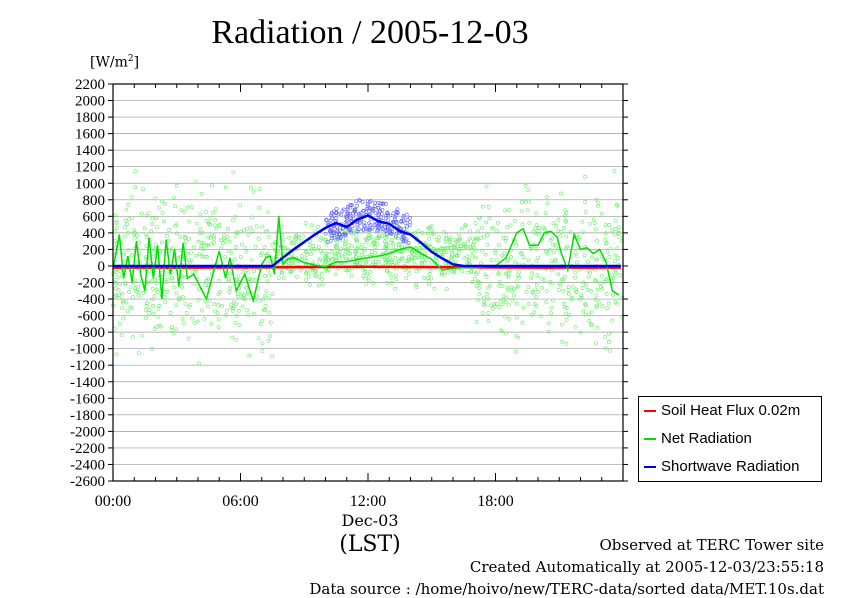 The height and width of the screenshot is (598, 842). What do you see at coordinates (90, 151) in the screenshot?
I see `y-tick-label: 1400` at bounding box center [90, 151].